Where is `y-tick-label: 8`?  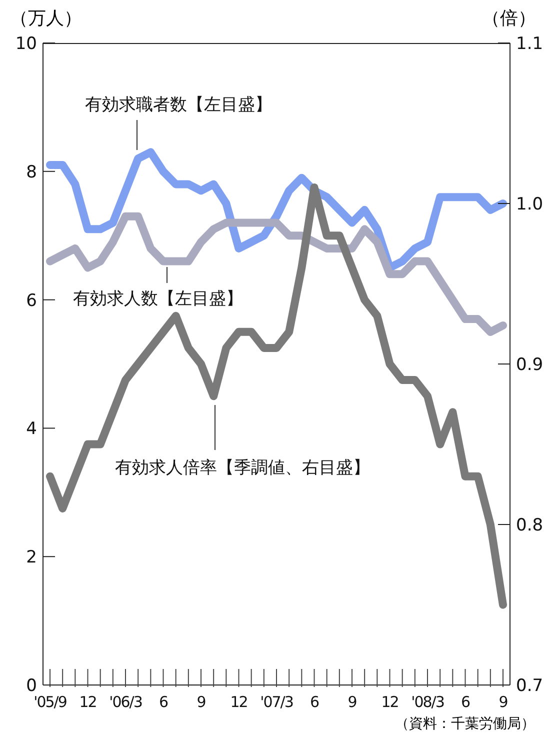
y-tick-label: 8 is located at coordinates (31, 172).